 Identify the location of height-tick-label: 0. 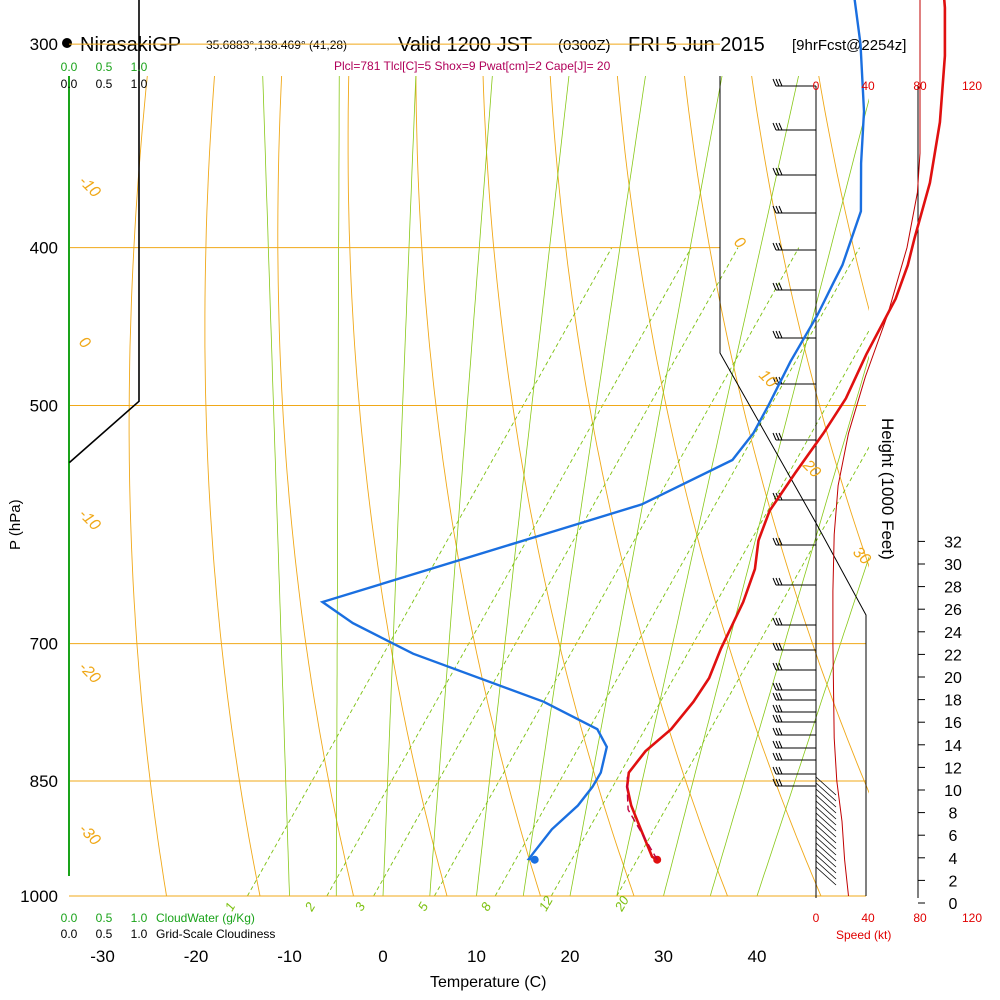
(953, 904).